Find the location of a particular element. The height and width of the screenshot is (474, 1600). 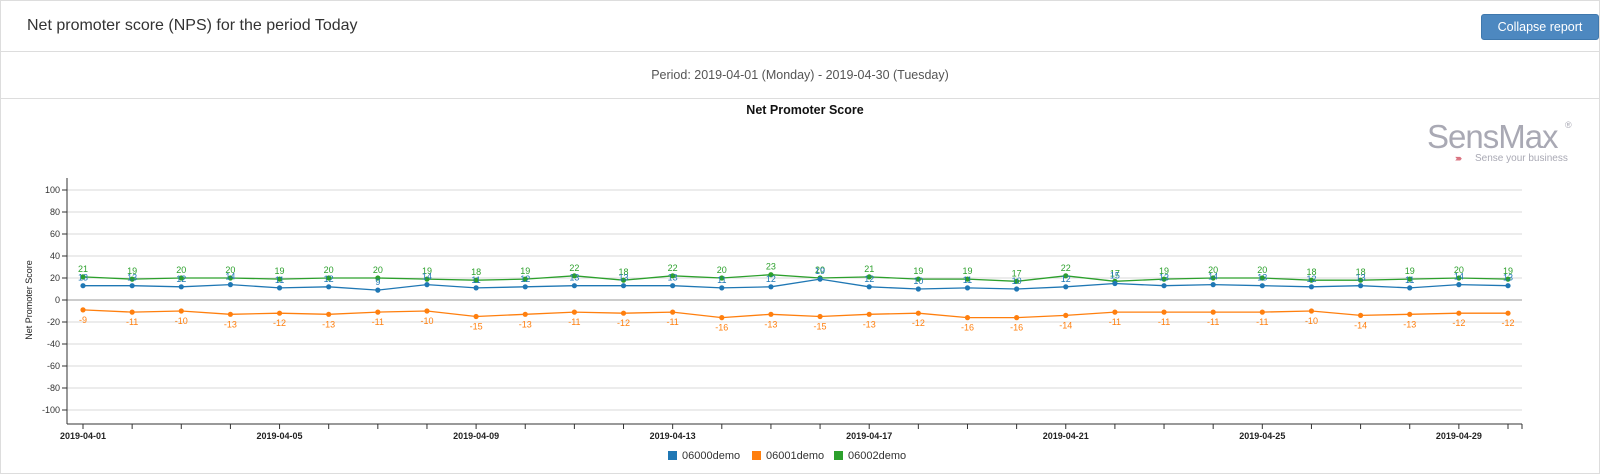

data-label-06002demo: 23 is located at coordinates (771, 267).